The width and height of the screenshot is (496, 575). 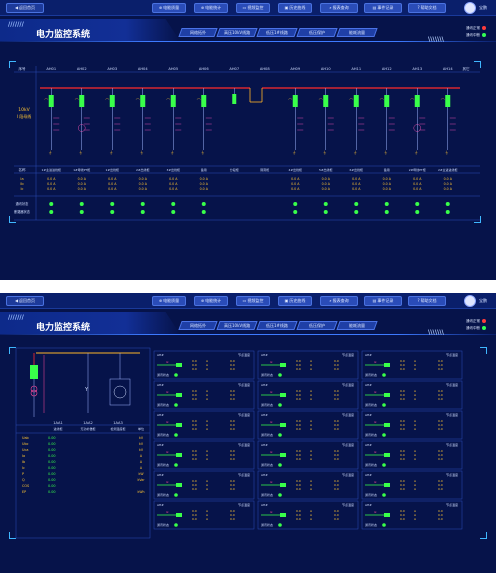 I want to click on param-unit: A, so click(x=141, y=468).